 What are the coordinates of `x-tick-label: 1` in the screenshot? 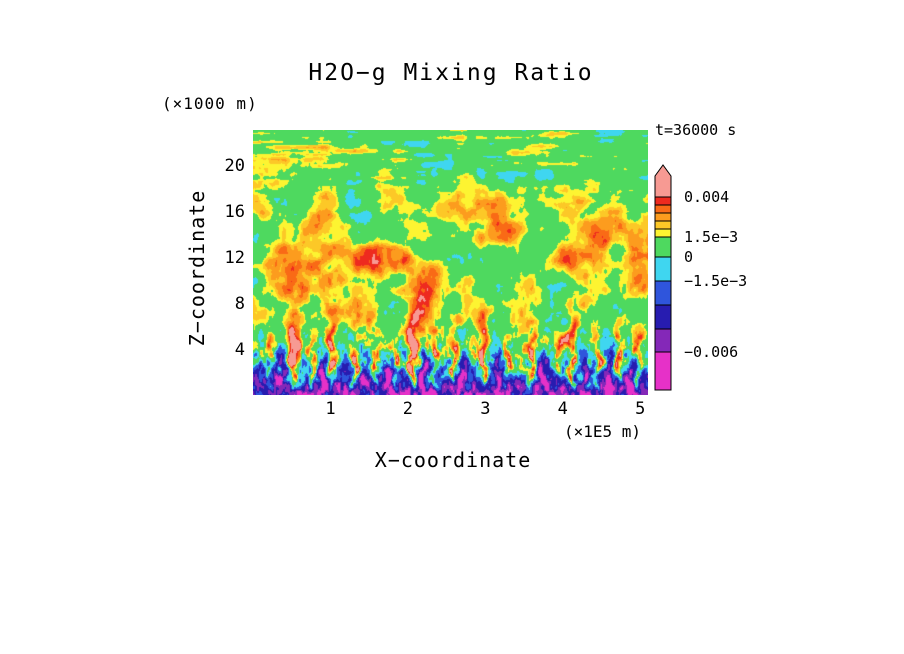 It's located at (330, 409).